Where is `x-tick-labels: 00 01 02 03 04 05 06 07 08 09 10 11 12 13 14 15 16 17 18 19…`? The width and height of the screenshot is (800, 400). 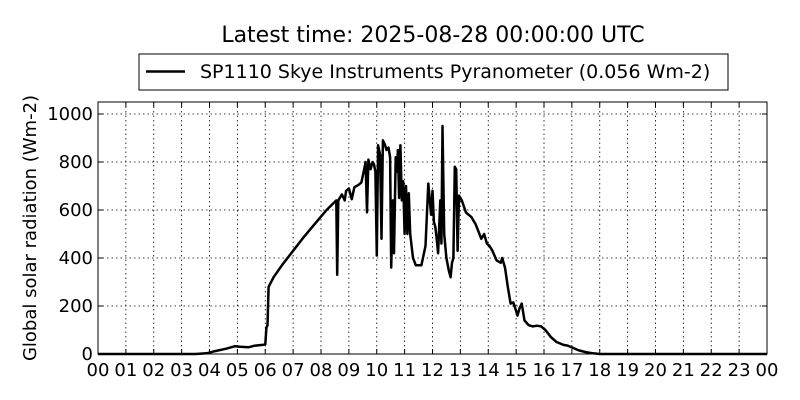
x-tick-labels: 00 01 02 03 04 05 06 07 08 09 10 11 12 13 14 15 16 17 18 19… is located at coordinates (433, 370).